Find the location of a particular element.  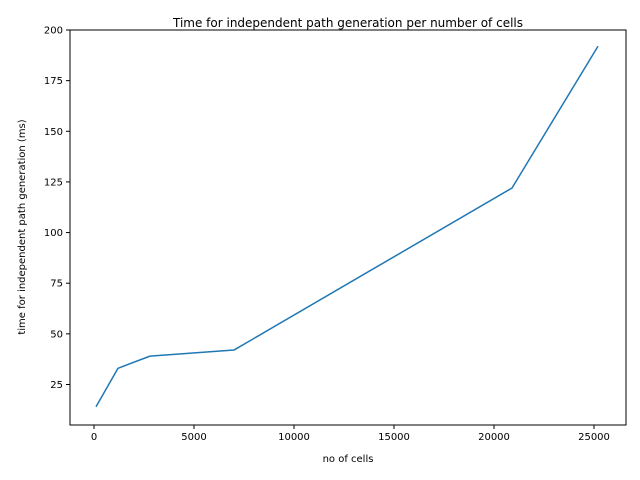

x-tick-label: 15000 is located at coordinates (394, 437).